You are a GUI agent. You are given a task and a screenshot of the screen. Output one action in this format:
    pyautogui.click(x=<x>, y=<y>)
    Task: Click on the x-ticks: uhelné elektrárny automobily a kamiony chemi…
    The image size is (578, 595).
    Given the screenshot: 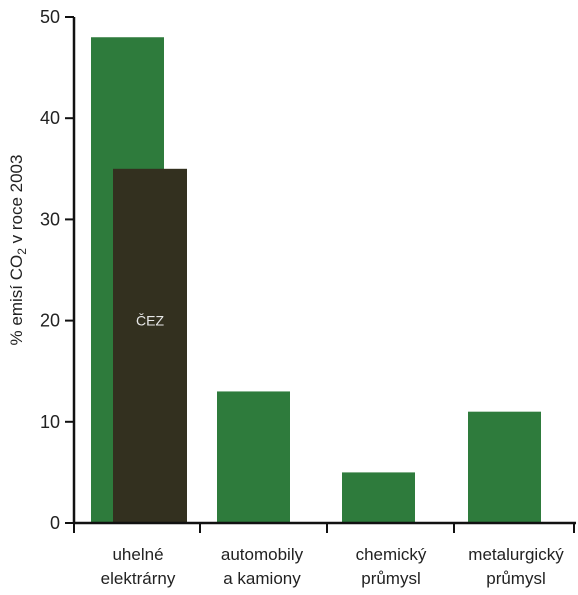 What is the action you would take?
    pyautogui.click(x=324, y=555)
    